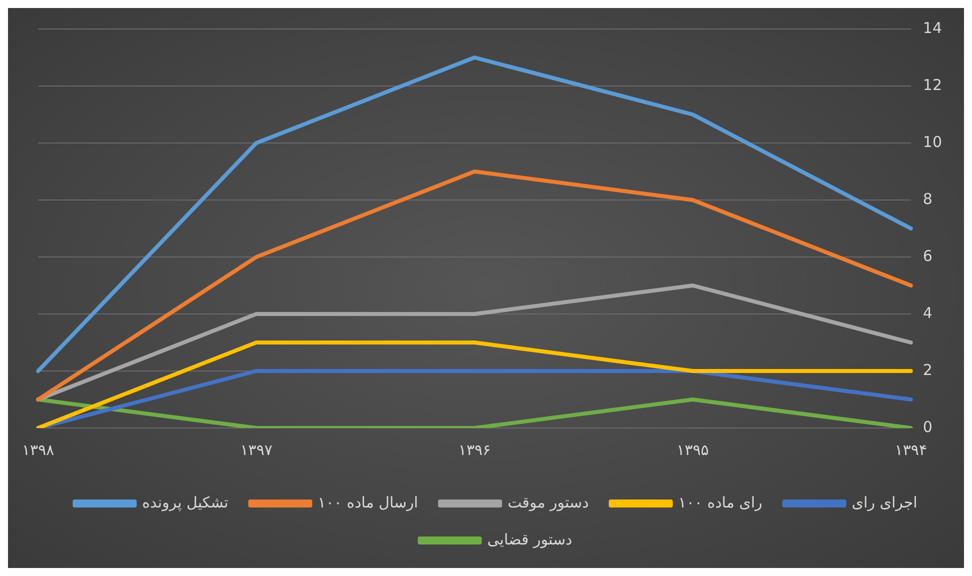  What do you see at coordinates (911, 449) in the screenshot?
I see `x-tick-label: ۱۳۹۴` at bounding box center [911, 449].